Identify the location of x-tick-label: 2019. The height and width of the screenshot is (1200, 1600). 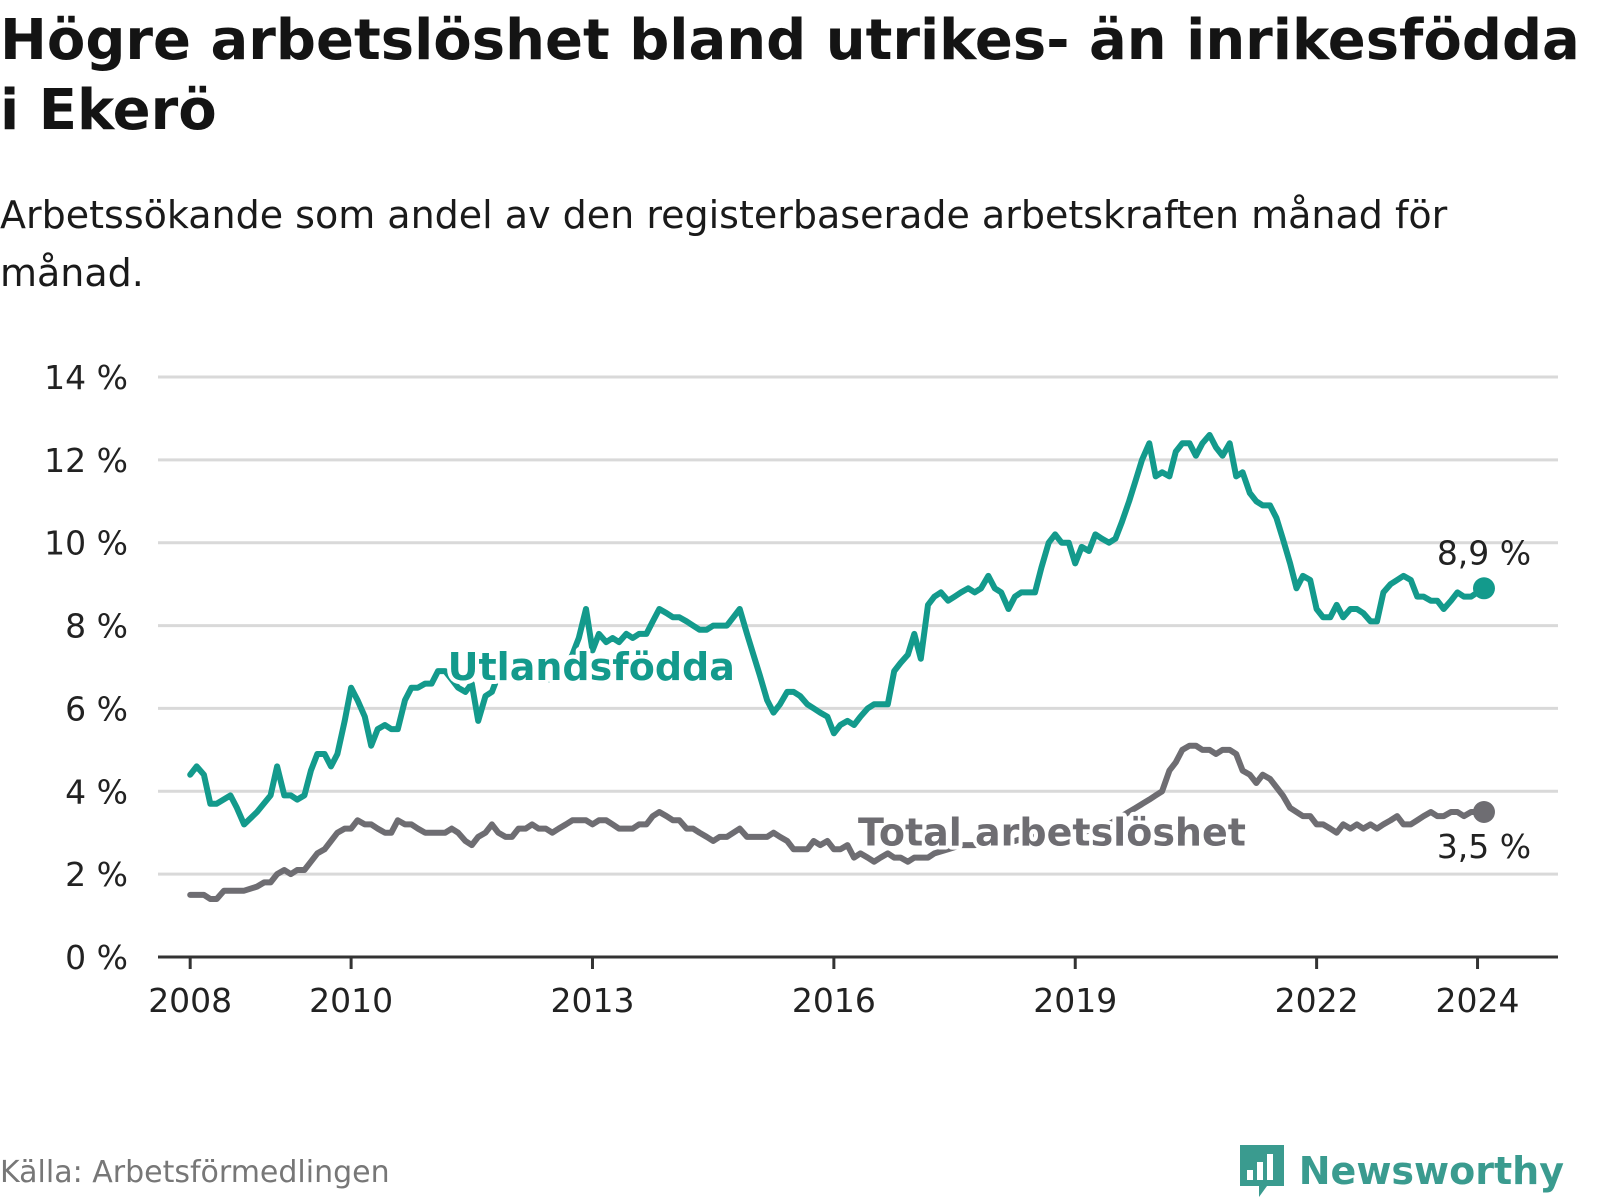
(1075, 1000).